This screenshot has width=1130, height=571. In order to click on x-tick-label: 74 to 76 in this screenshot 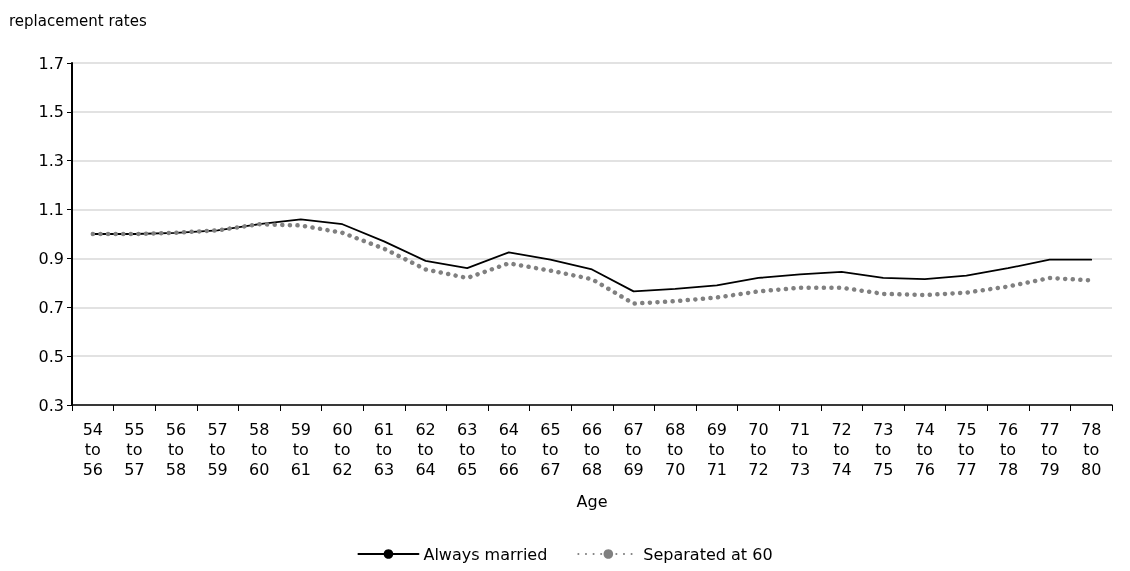, I will do `click(924, 449)`.